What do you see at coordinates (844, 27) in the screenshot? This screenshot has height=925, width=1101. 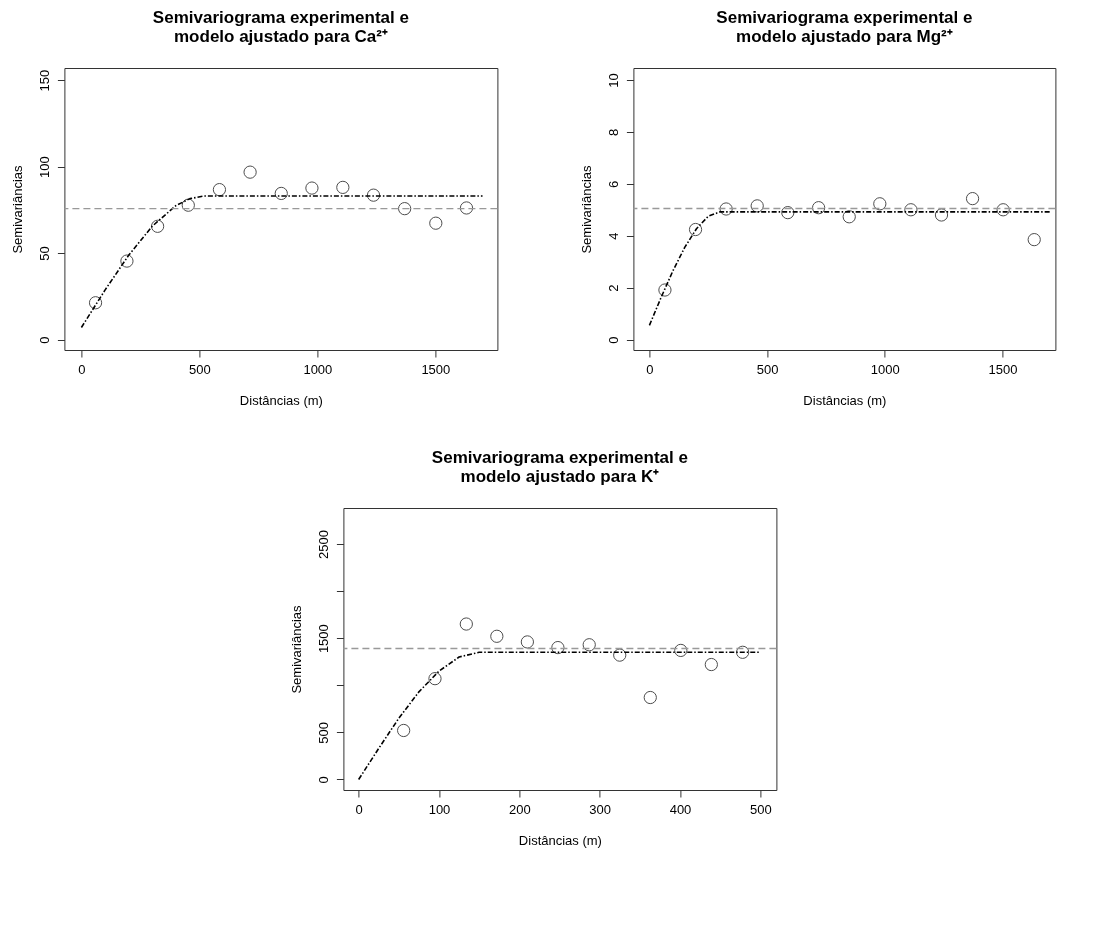 I see `chart-title: Semivariograma experimental e modelo ajustado para Mg²⁺` at bounding box center [844, 27].